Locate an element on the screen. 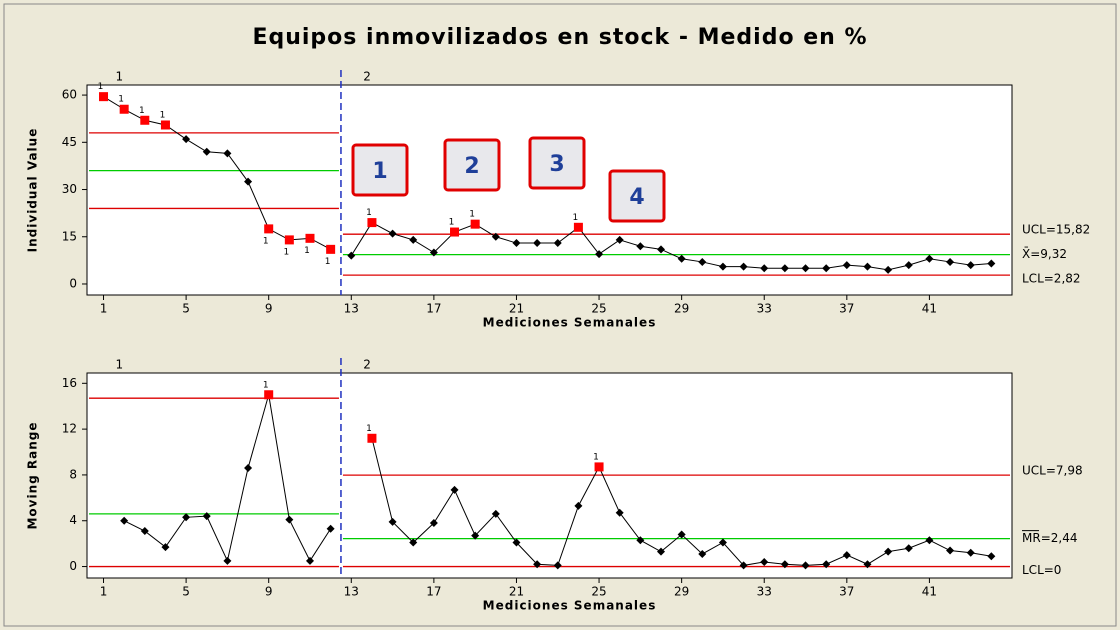  limit-label: MR=2,44 is located at coordinates (1049, 538).